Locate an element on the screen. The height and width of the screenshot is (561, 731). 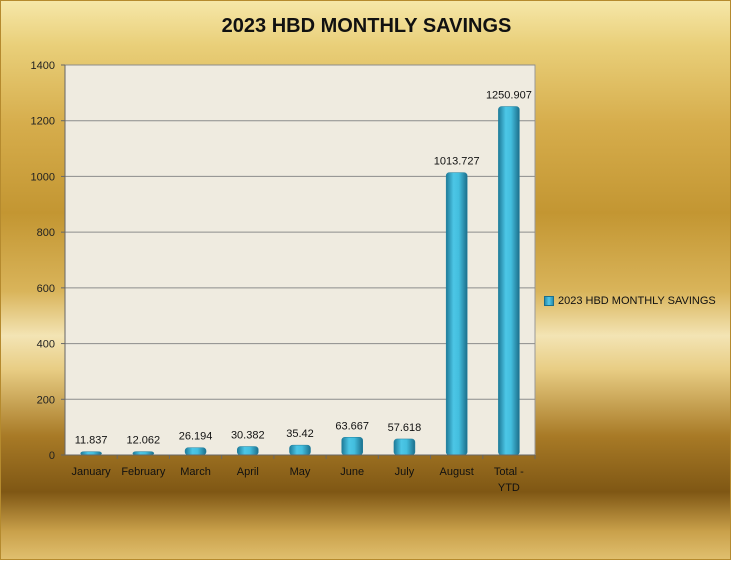
category-label: June is located at coordinates (352, 472).